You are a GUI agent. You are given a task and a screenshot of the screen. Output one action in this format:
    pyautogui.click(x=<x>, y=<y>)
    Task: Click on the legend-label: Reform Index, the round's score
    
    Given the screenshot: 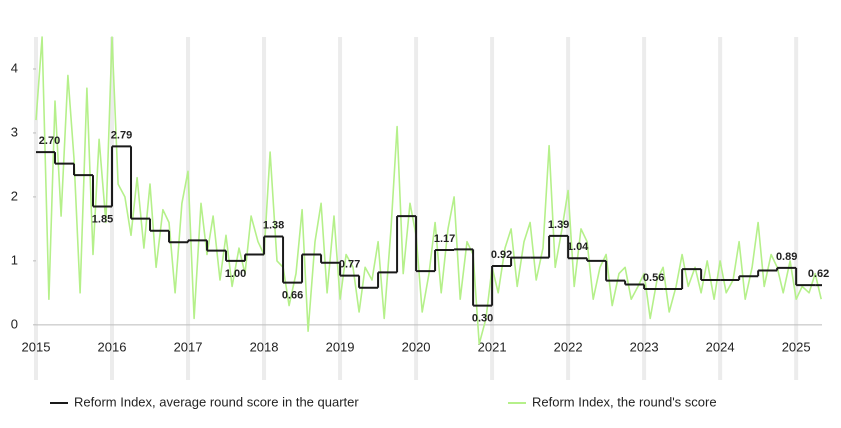 What is the action you would take?
    pyautogui.click(x=624, y=401)
    